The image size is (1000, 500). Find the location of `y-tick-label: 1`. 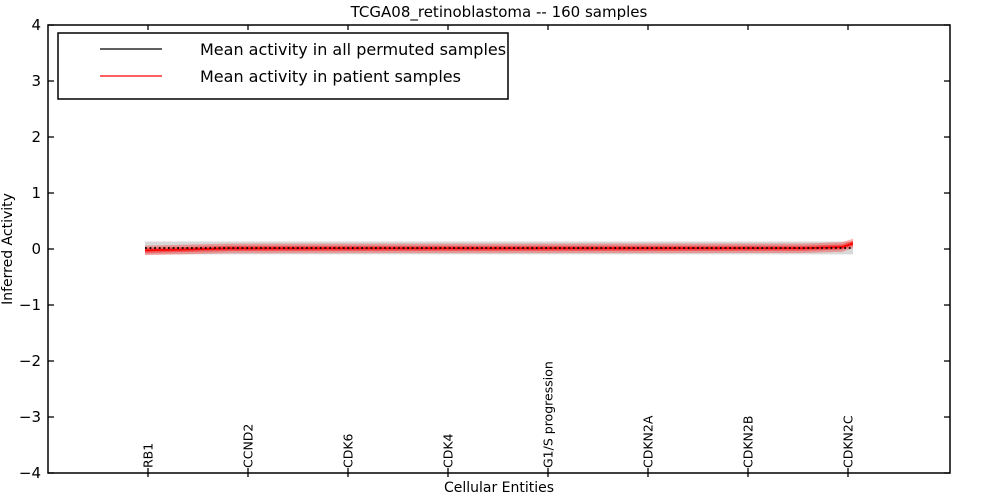

y-tick-label: 1 is located at coordinates (36, 193).